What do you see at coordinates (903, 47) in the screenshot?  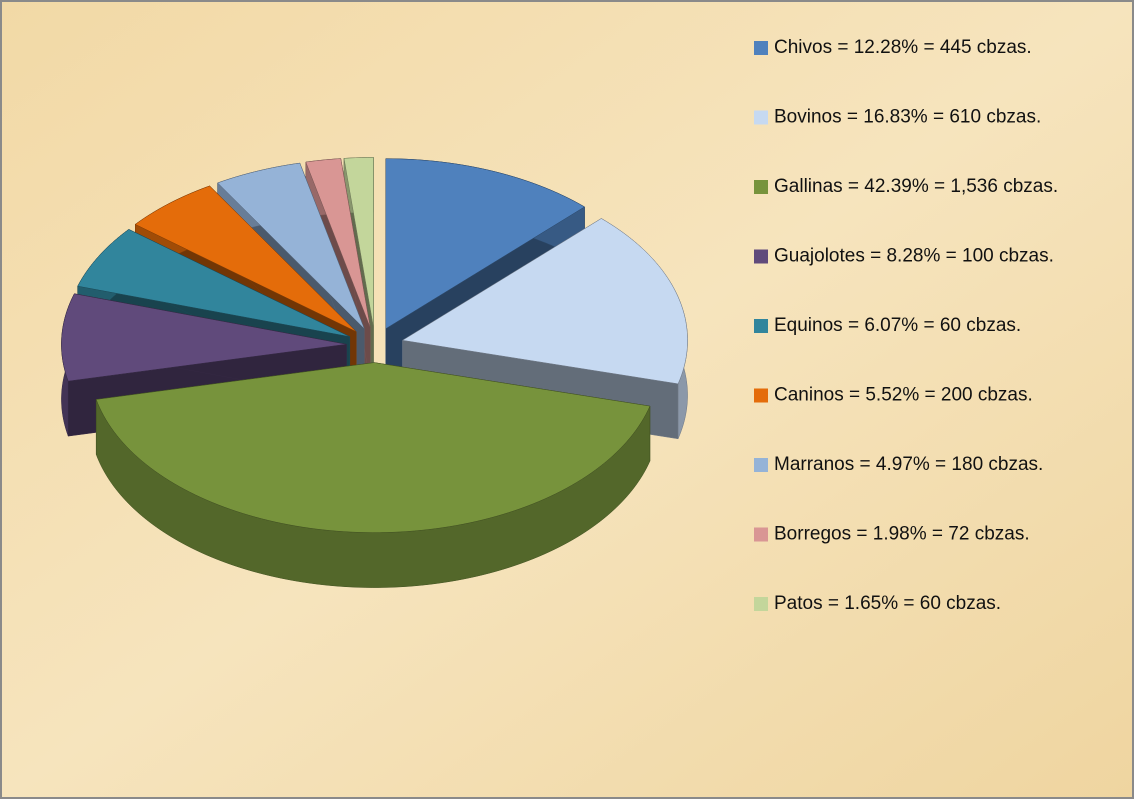 I see `legend-label: Chivos = 12.28% = 445 cbzas.` at bounding box center [903, 47].